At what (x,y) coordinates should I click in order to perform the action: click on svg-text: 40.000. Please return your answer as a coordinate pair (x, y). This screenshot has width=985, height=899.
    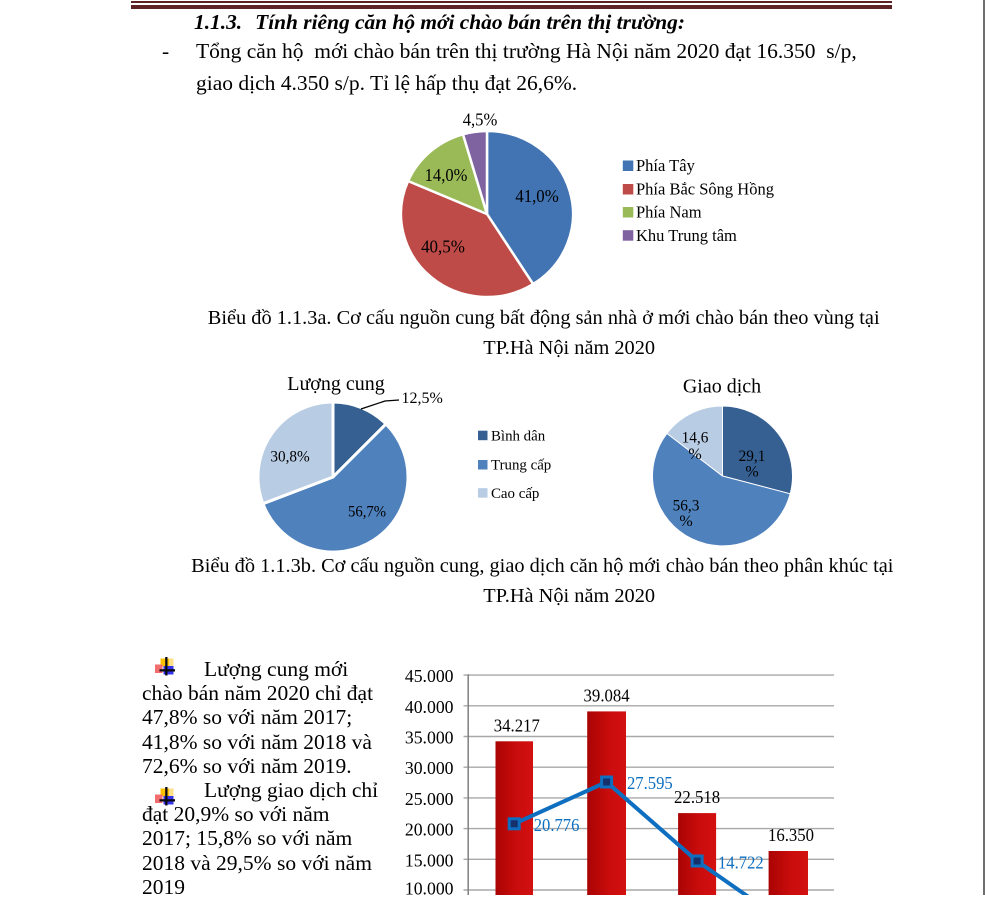
    Looking at the image, I should click on (429, 707).